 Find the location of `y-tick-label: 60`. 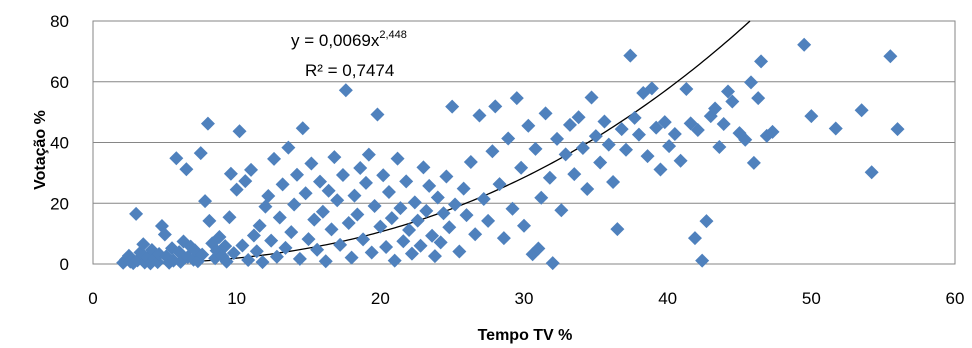

y-tick-label: 60 is located at coordinates (59, 82).